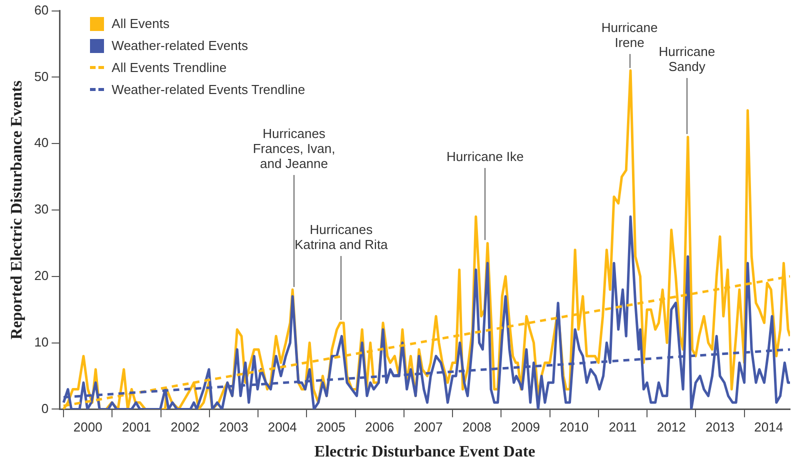  What do you see at coordinates (209, 89) in the screenshot?
I see `legend-label: Weather-related Events Trendline` at bounding box center [209, 89].